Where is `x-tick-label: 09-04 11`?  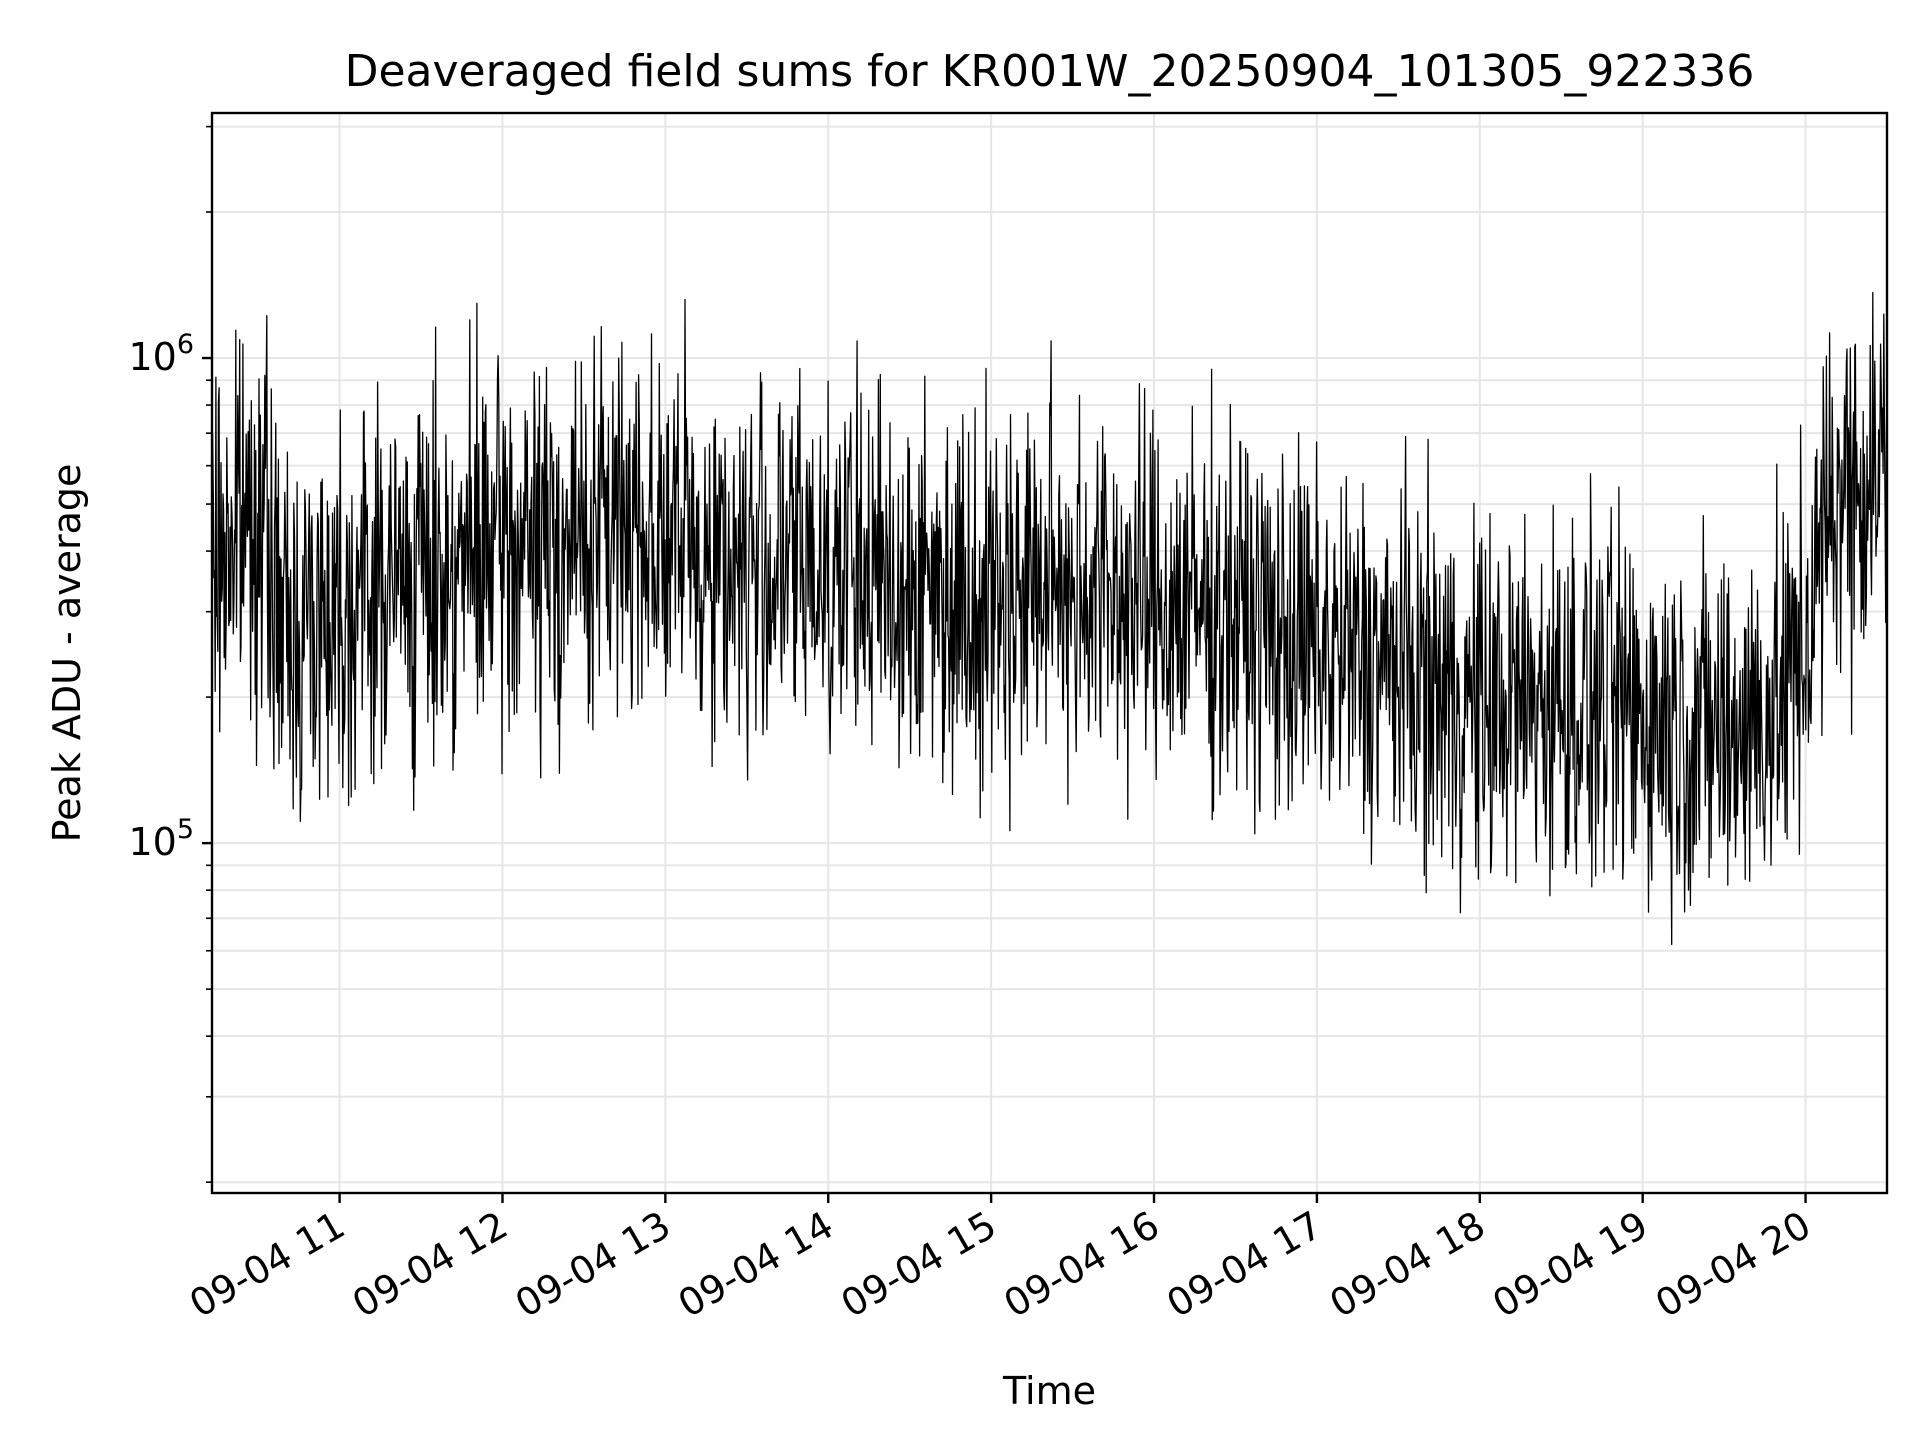 x-tick-label: 09-04 11 is located at coordinates (267, 1265).